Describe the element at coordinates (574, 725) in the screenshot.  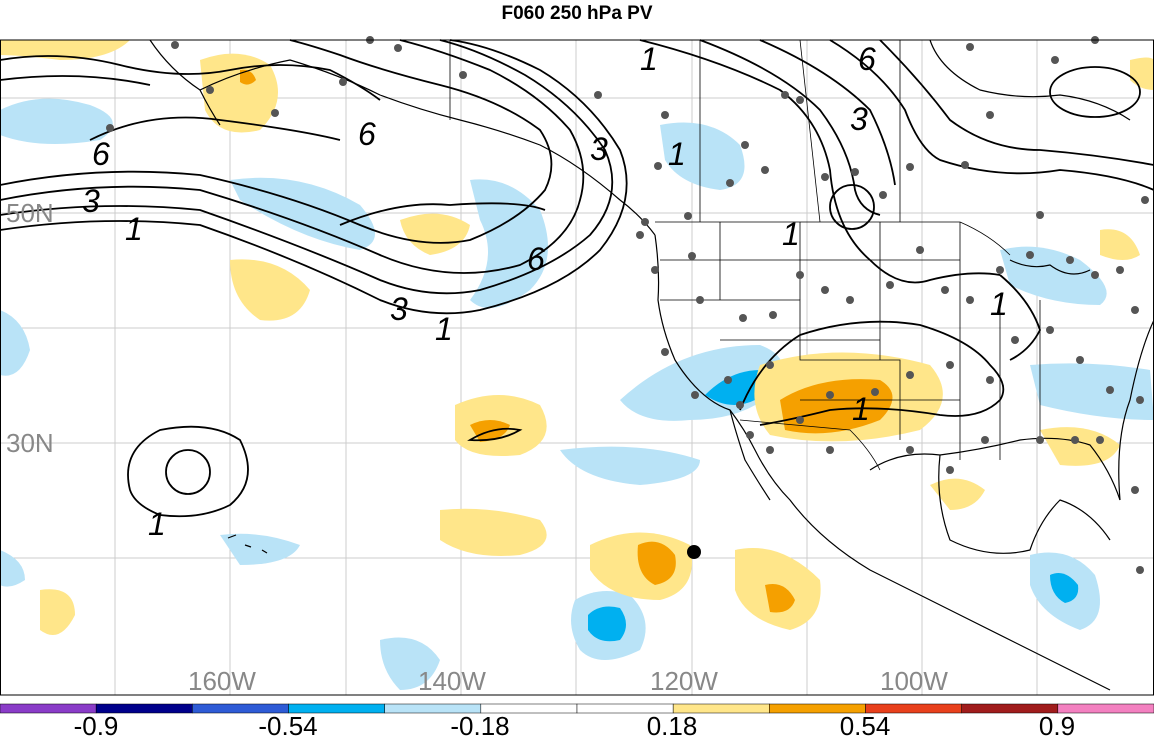
I see `colorbar-labels: -0.9 -0.54 -0.18 0.18 0.54 0.9` at that location.